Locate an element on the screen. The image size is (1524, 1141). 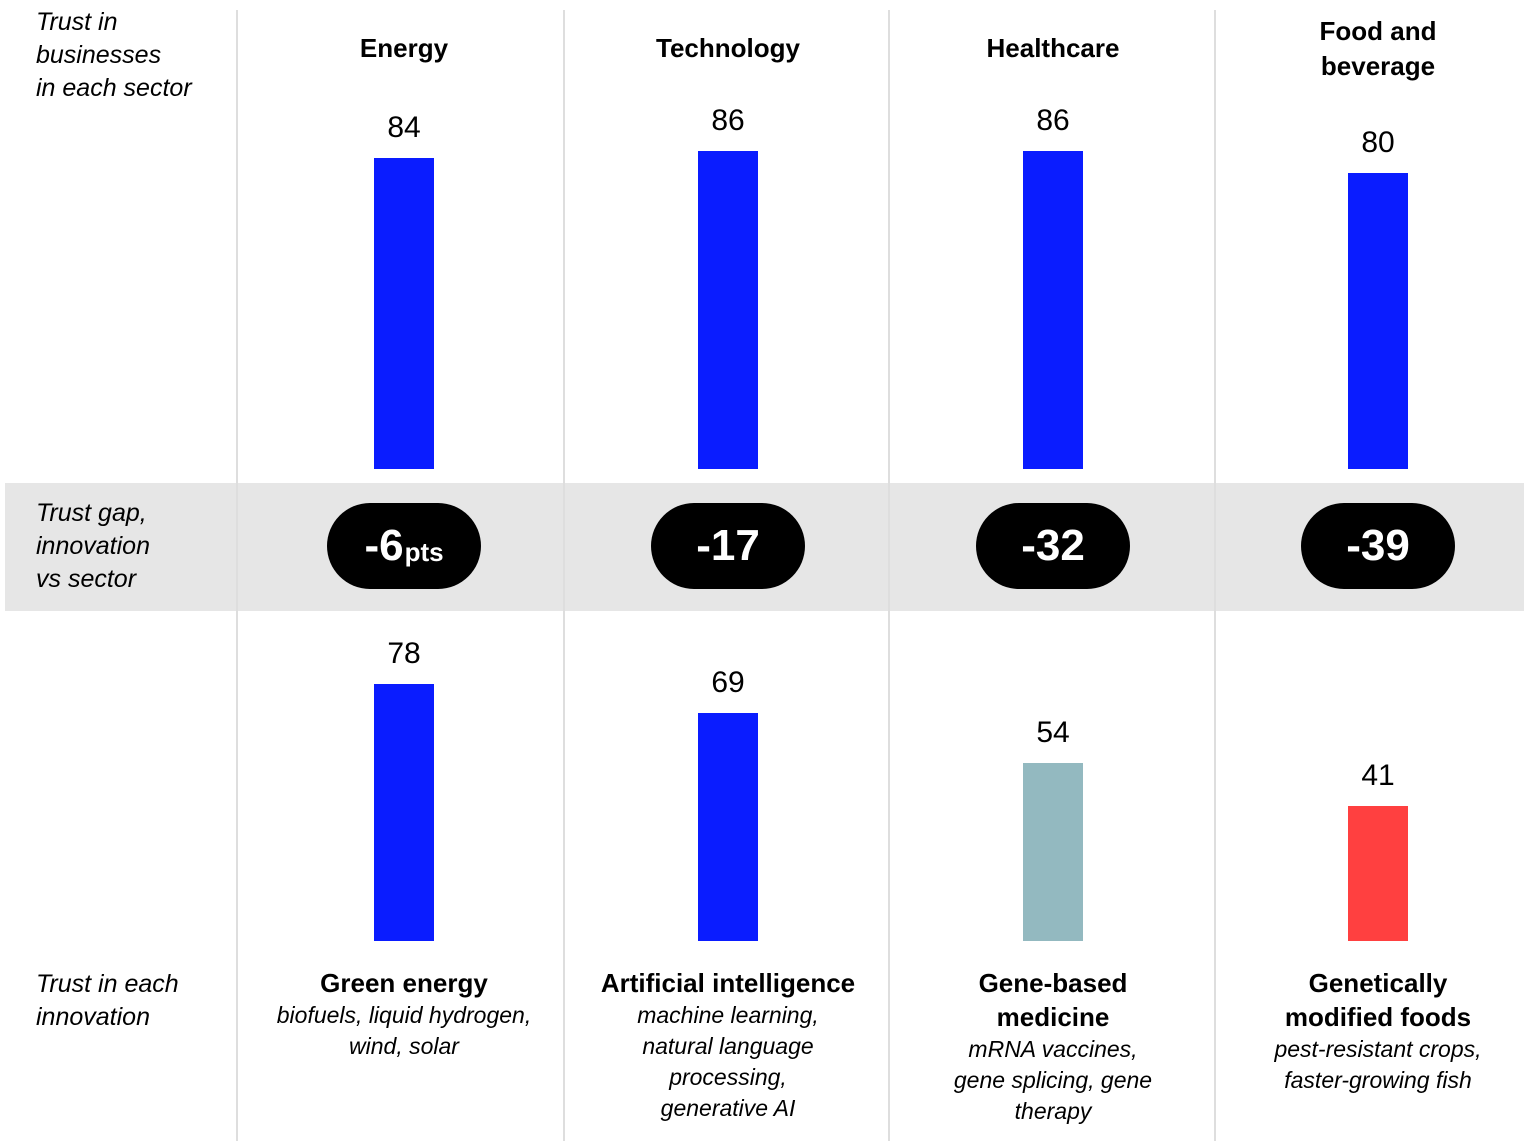
innovation-trust-value: 41 is located at coordinates (1378, 775).